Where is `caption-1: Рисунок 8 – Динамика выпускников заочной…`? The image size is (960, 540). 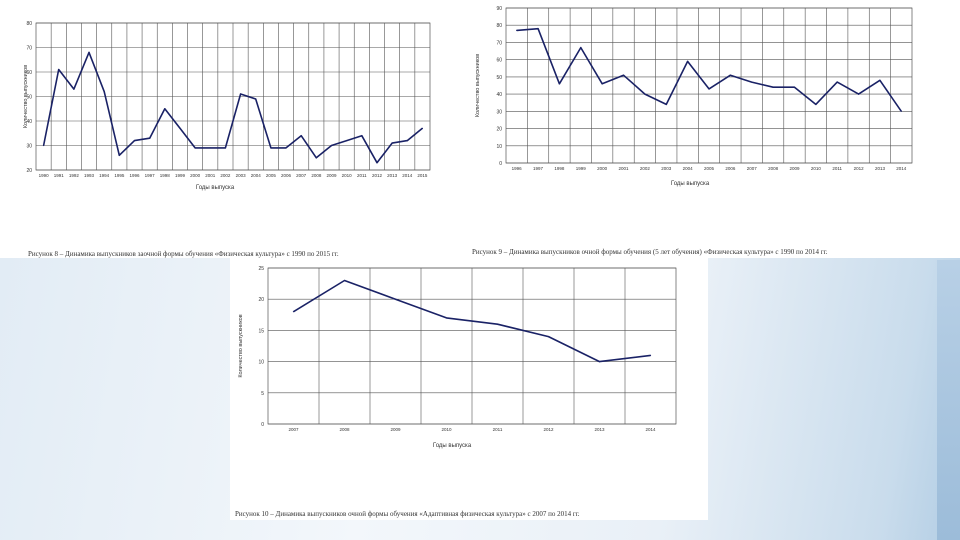 caption-1: Рисунок 8 – Динамика выпускников заочной… is located at coordinates (183, 254).